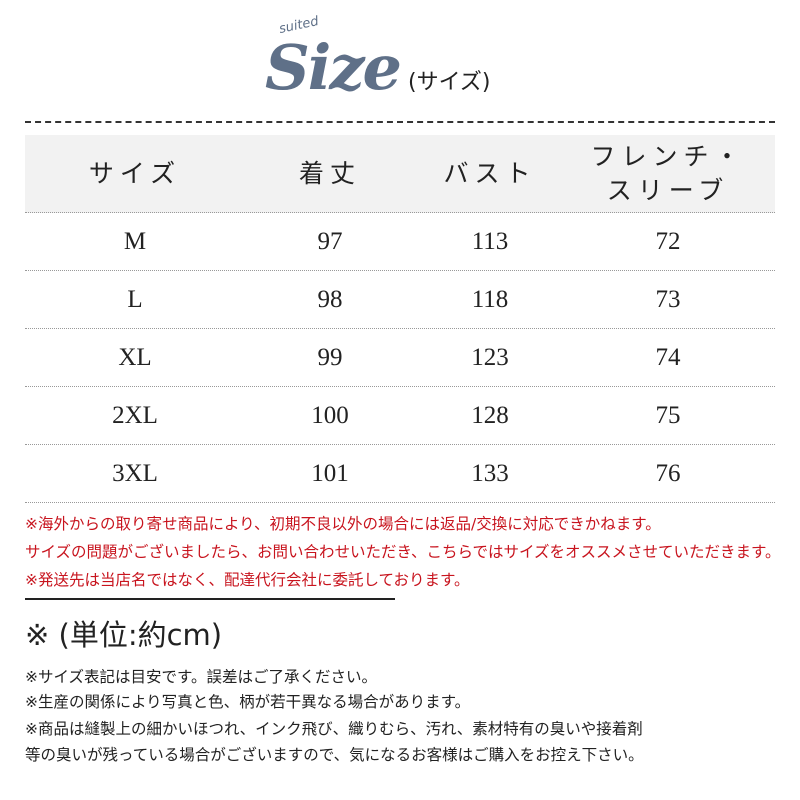 The width and height of the screenshot is (800, 800). What do you see at coordinates (334, 729) in the screenshot?
I see `note: ※商品は縫製上の細かいほつれ、インク飛び、織りむら、汚れ、素材特有の臭いや接着剤` at bounding box center [334, 729].